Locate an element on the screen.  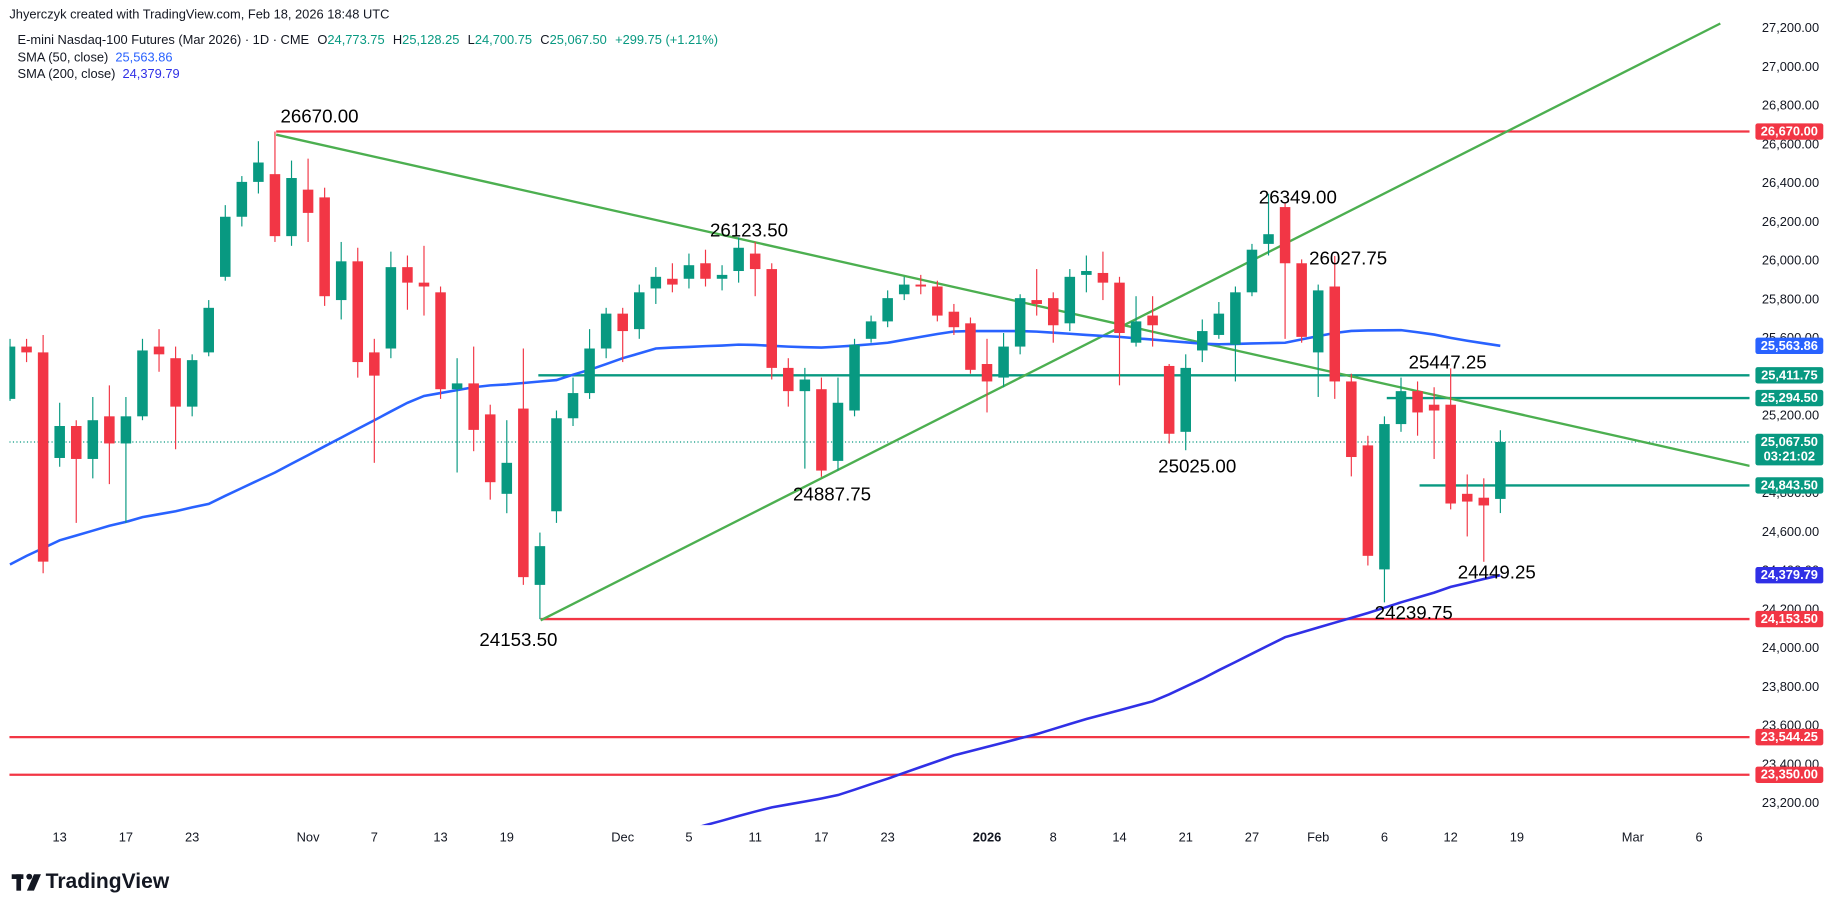
ohlc-value: 25,067.50 is located at coordinates (578, 39).